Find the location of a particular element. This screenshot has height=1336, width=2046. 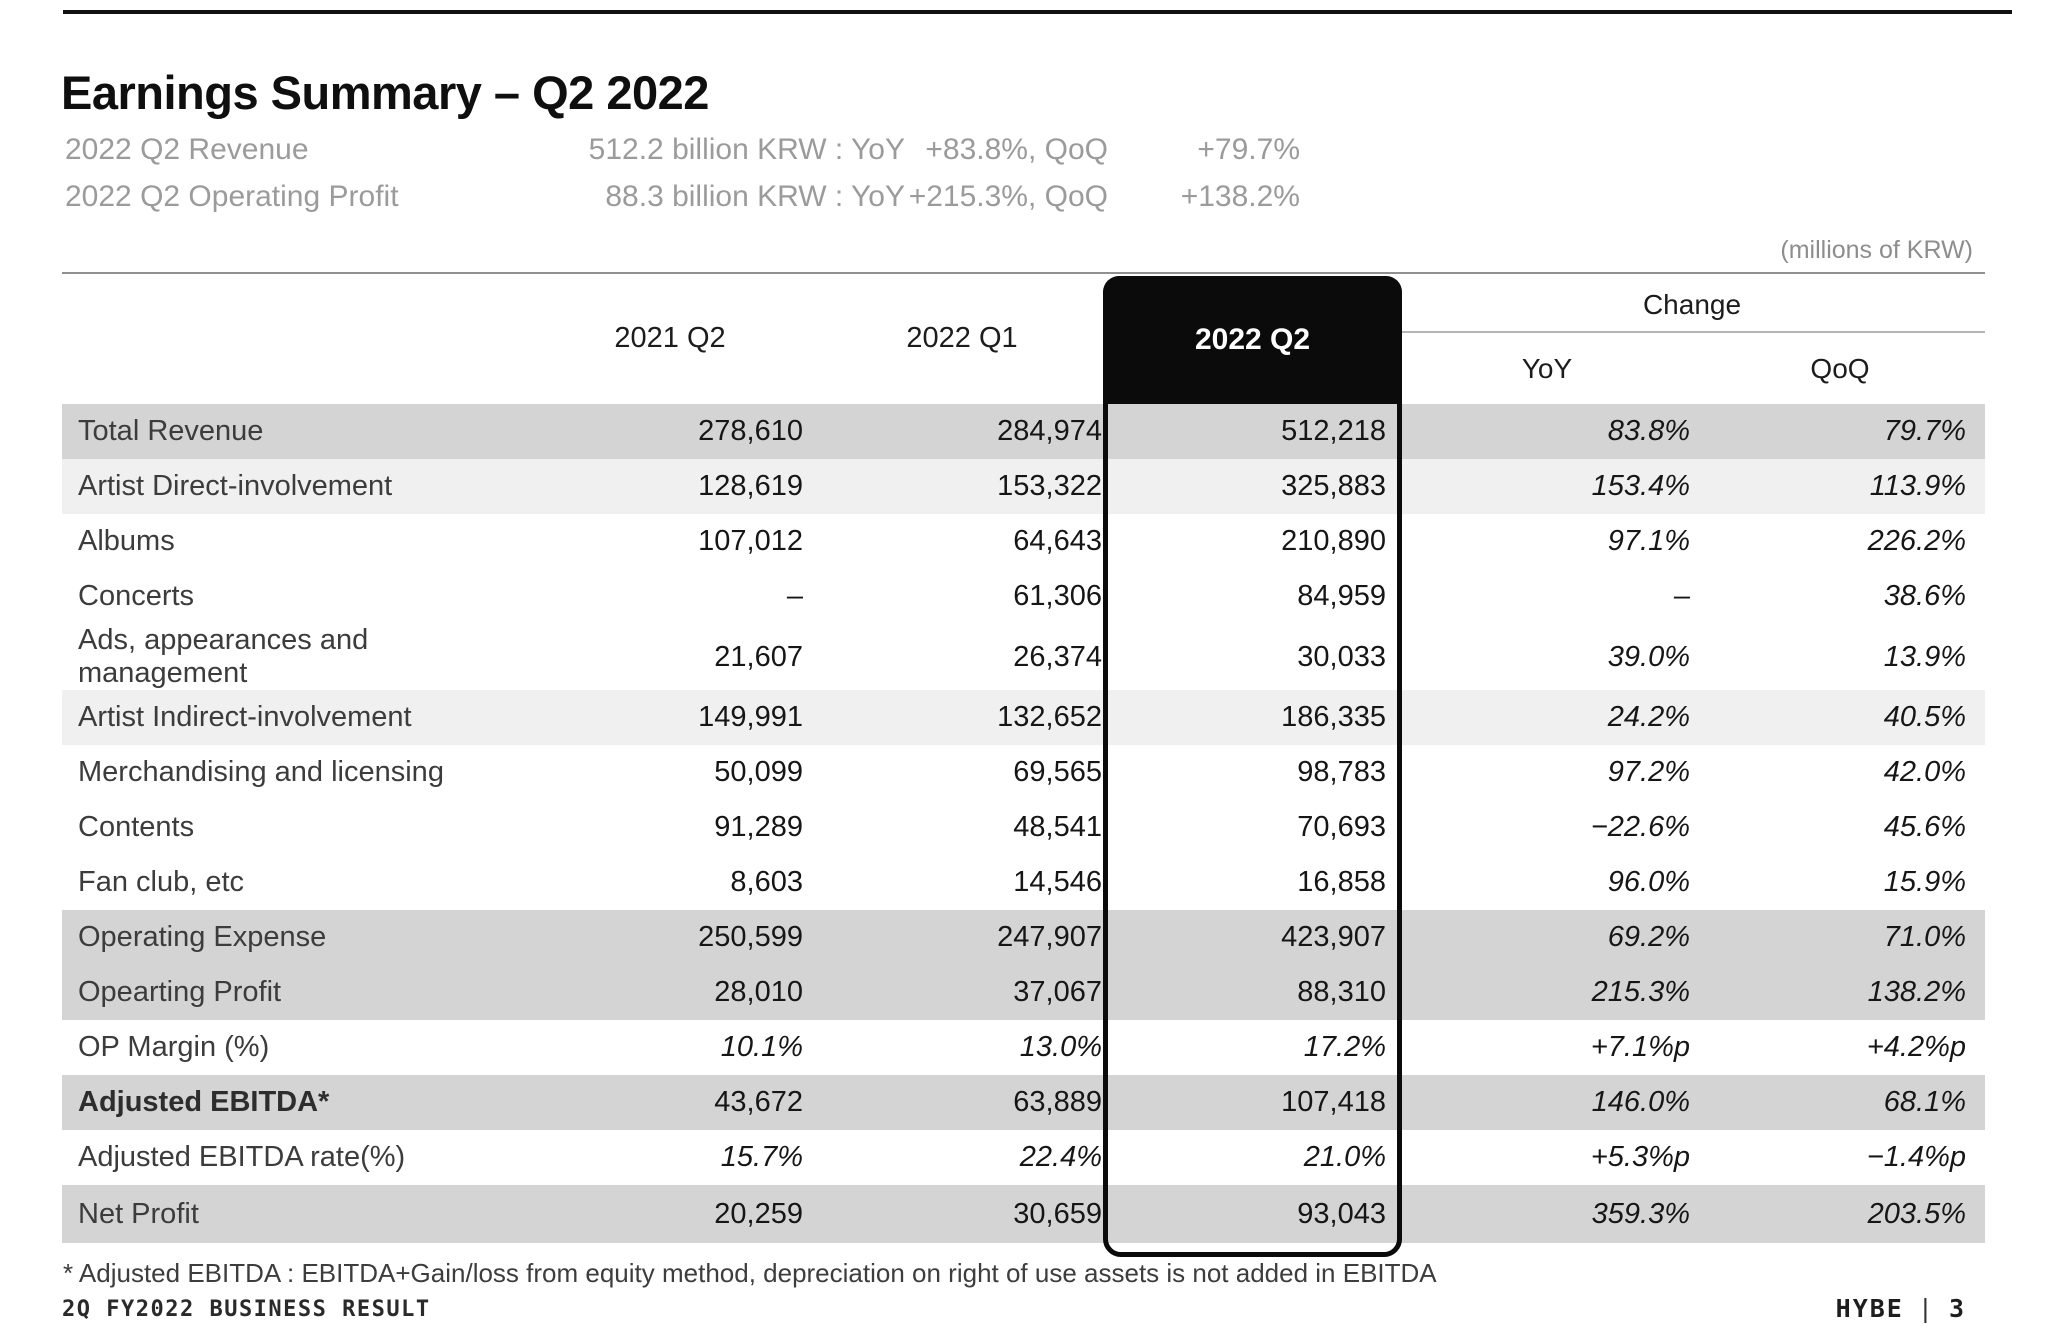

cell-qoq: −1.4%p is located at coordinates (1916, 1157).